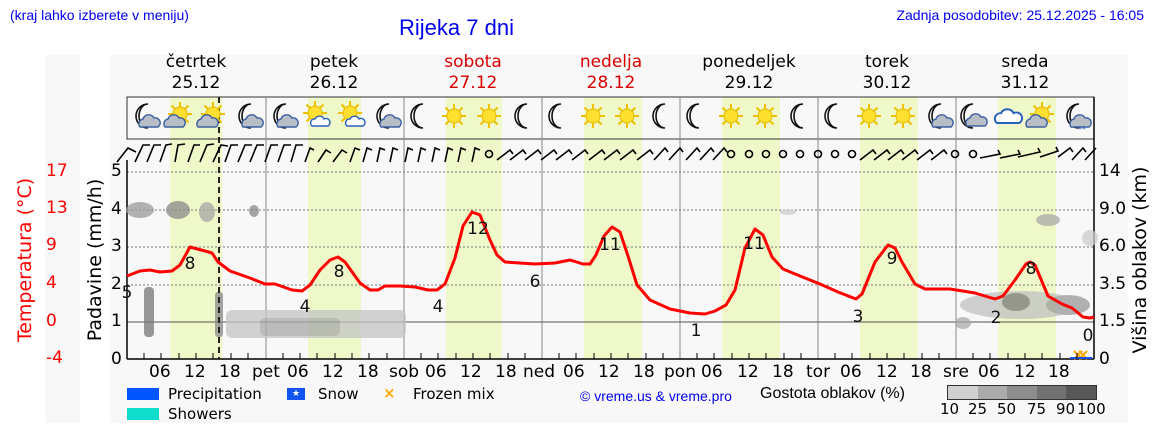 Image resolution: width=1152 pixels, height=443 pixels. I want to click on svg-text: 6, so click(535, 282).